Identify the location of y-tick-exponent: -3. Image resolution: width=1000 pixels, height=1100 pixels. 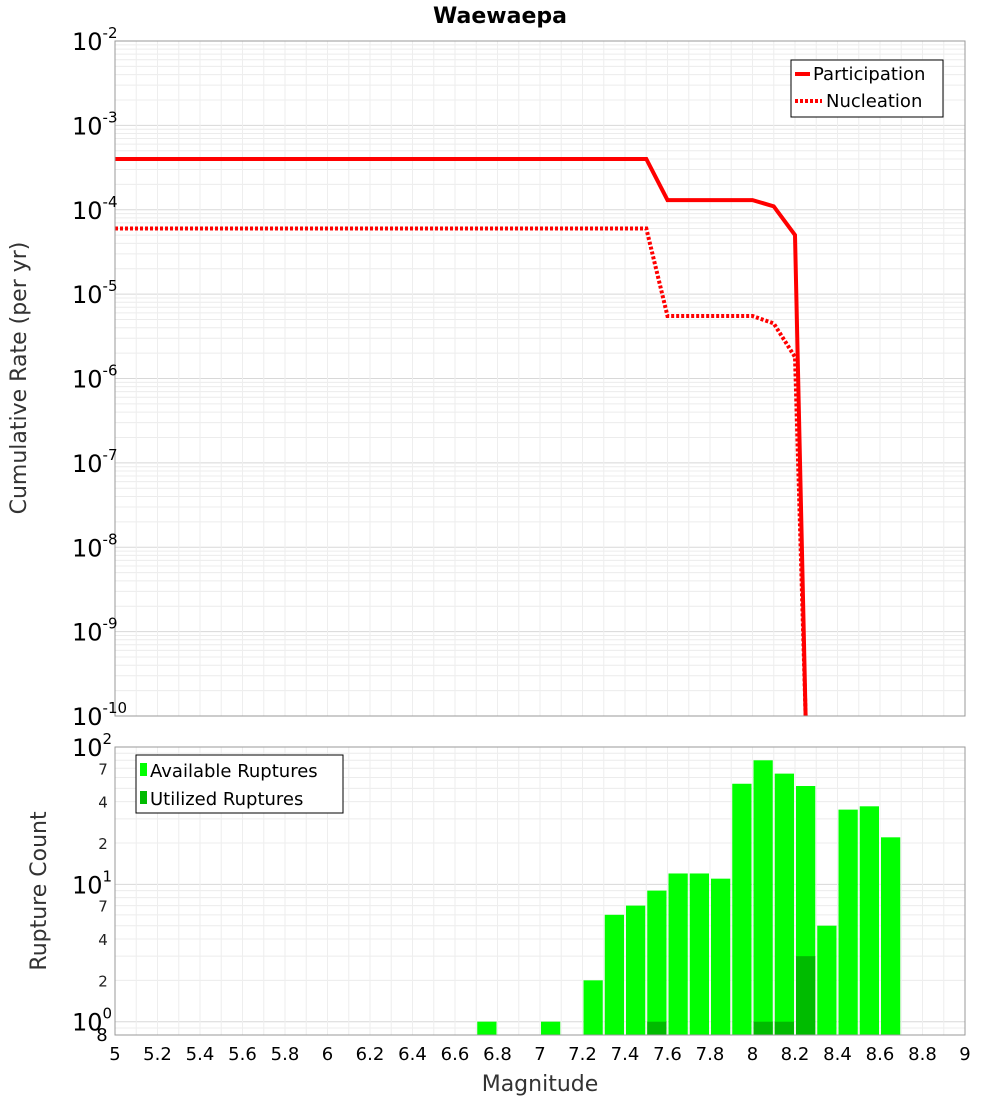
(110, 117).